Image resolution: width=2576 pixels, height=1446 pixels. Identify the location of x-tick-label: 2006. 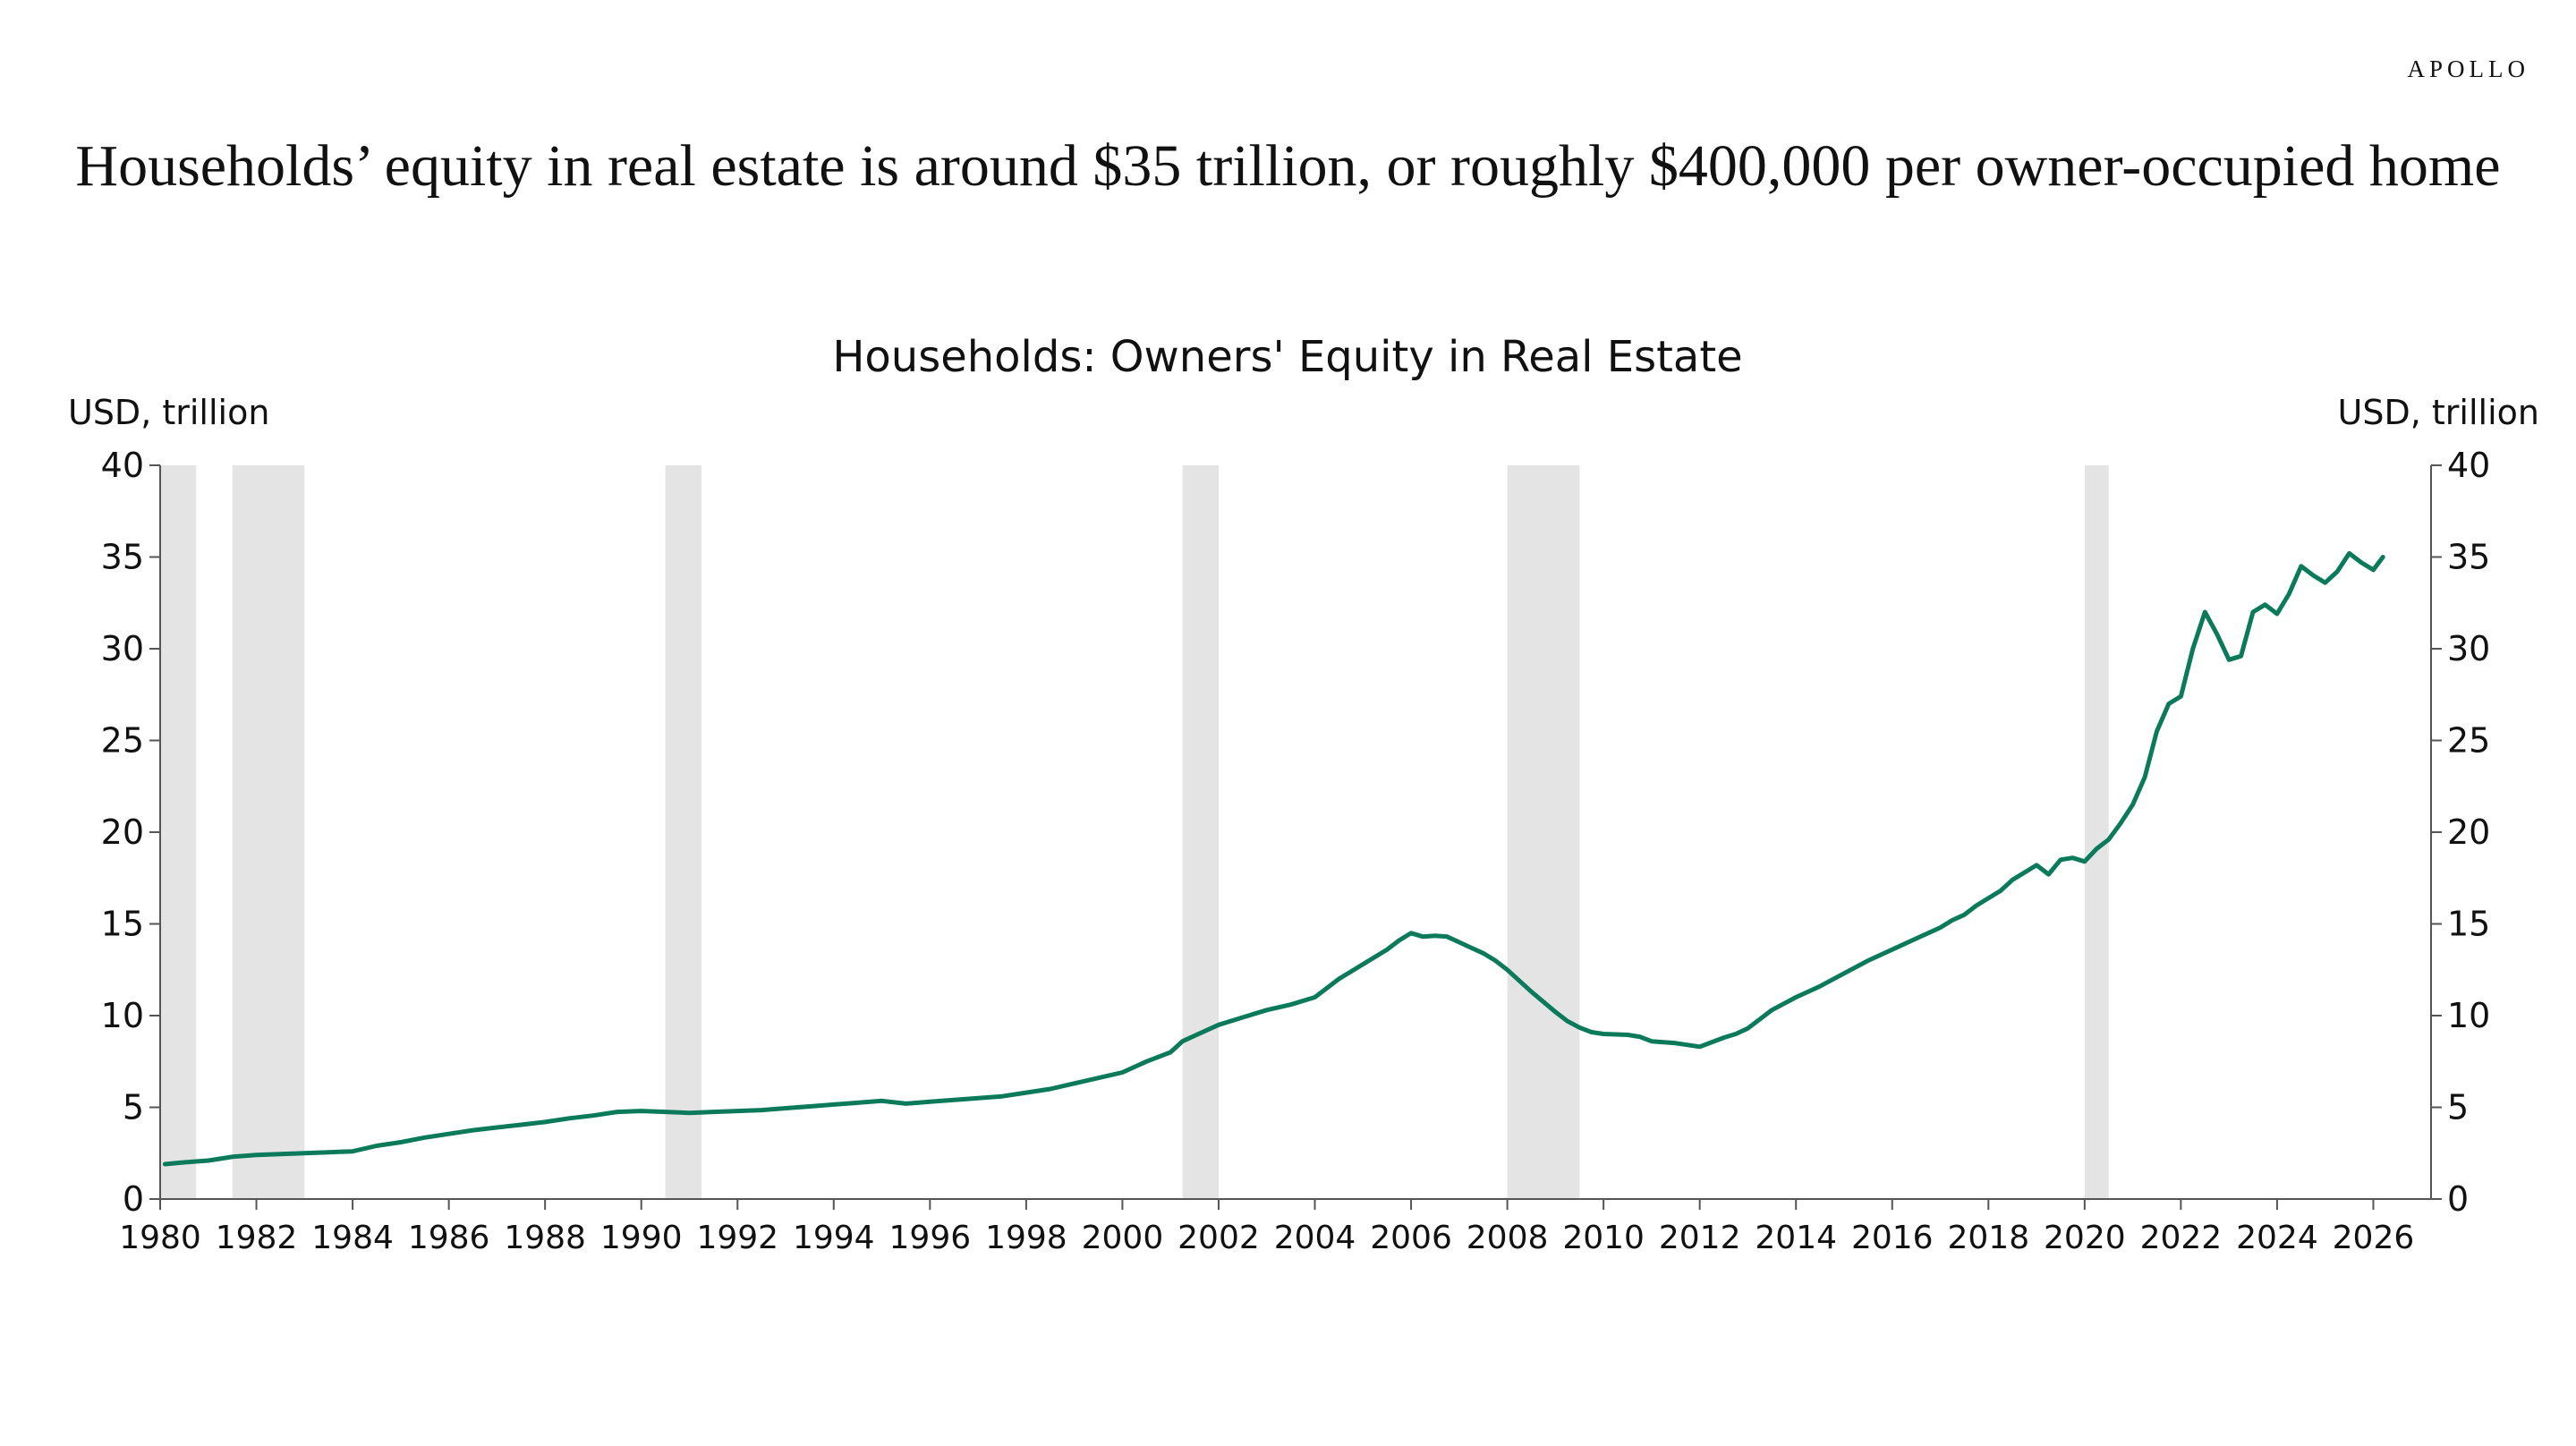
(1411, 1238).